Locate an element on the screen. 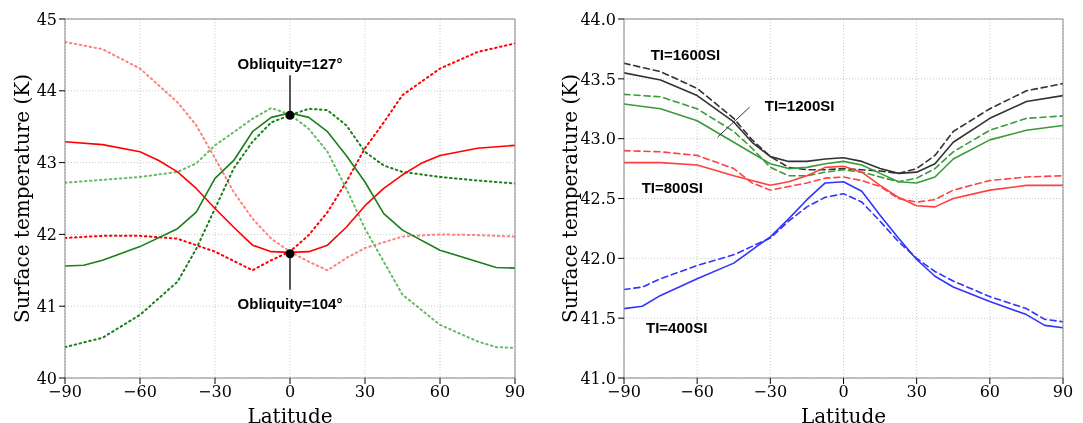  annotation: Obliquity=104° is located at coordinates (290, 304).